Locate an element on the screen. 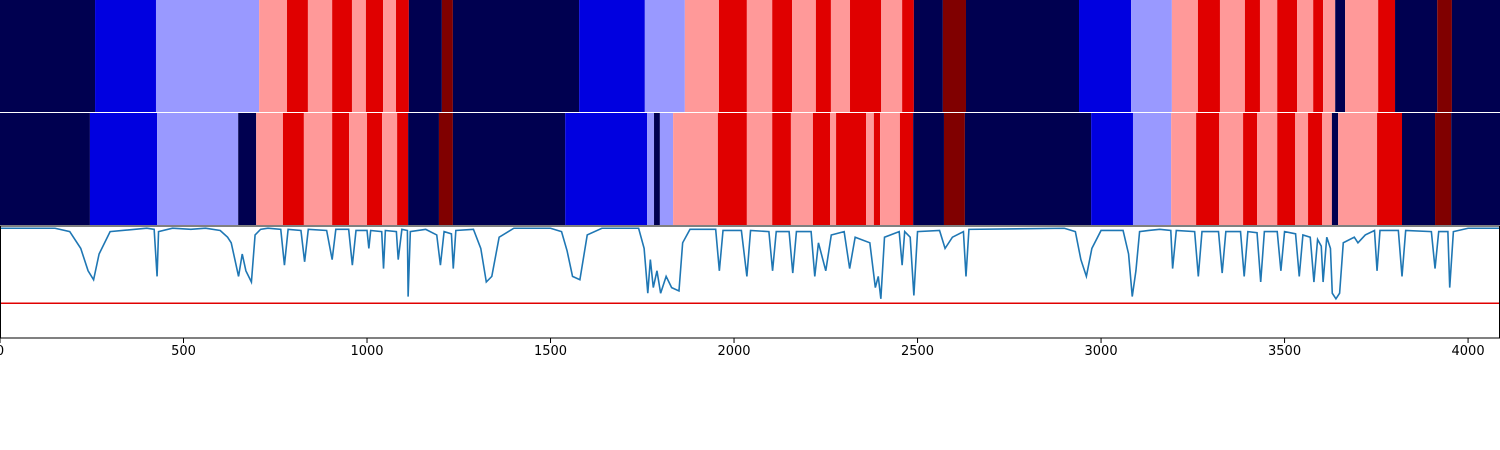  x-tick-label: 0 is located at coordinates (2, 351).